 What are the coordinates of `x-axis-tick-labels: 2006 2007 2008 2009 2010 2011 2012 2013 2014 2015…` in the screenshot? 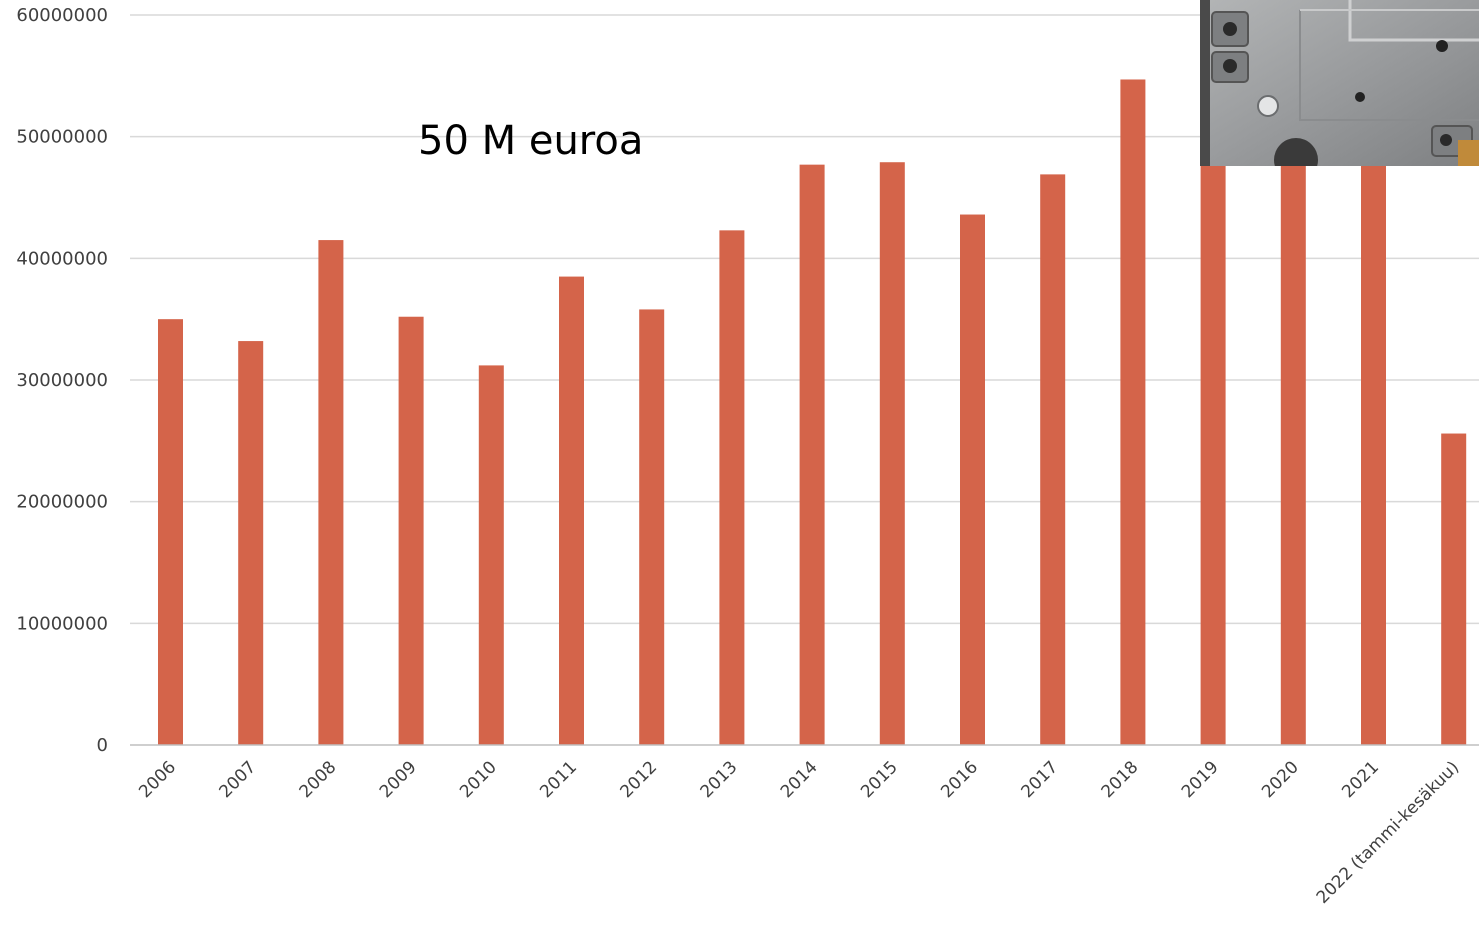 It's located at (799, 832).